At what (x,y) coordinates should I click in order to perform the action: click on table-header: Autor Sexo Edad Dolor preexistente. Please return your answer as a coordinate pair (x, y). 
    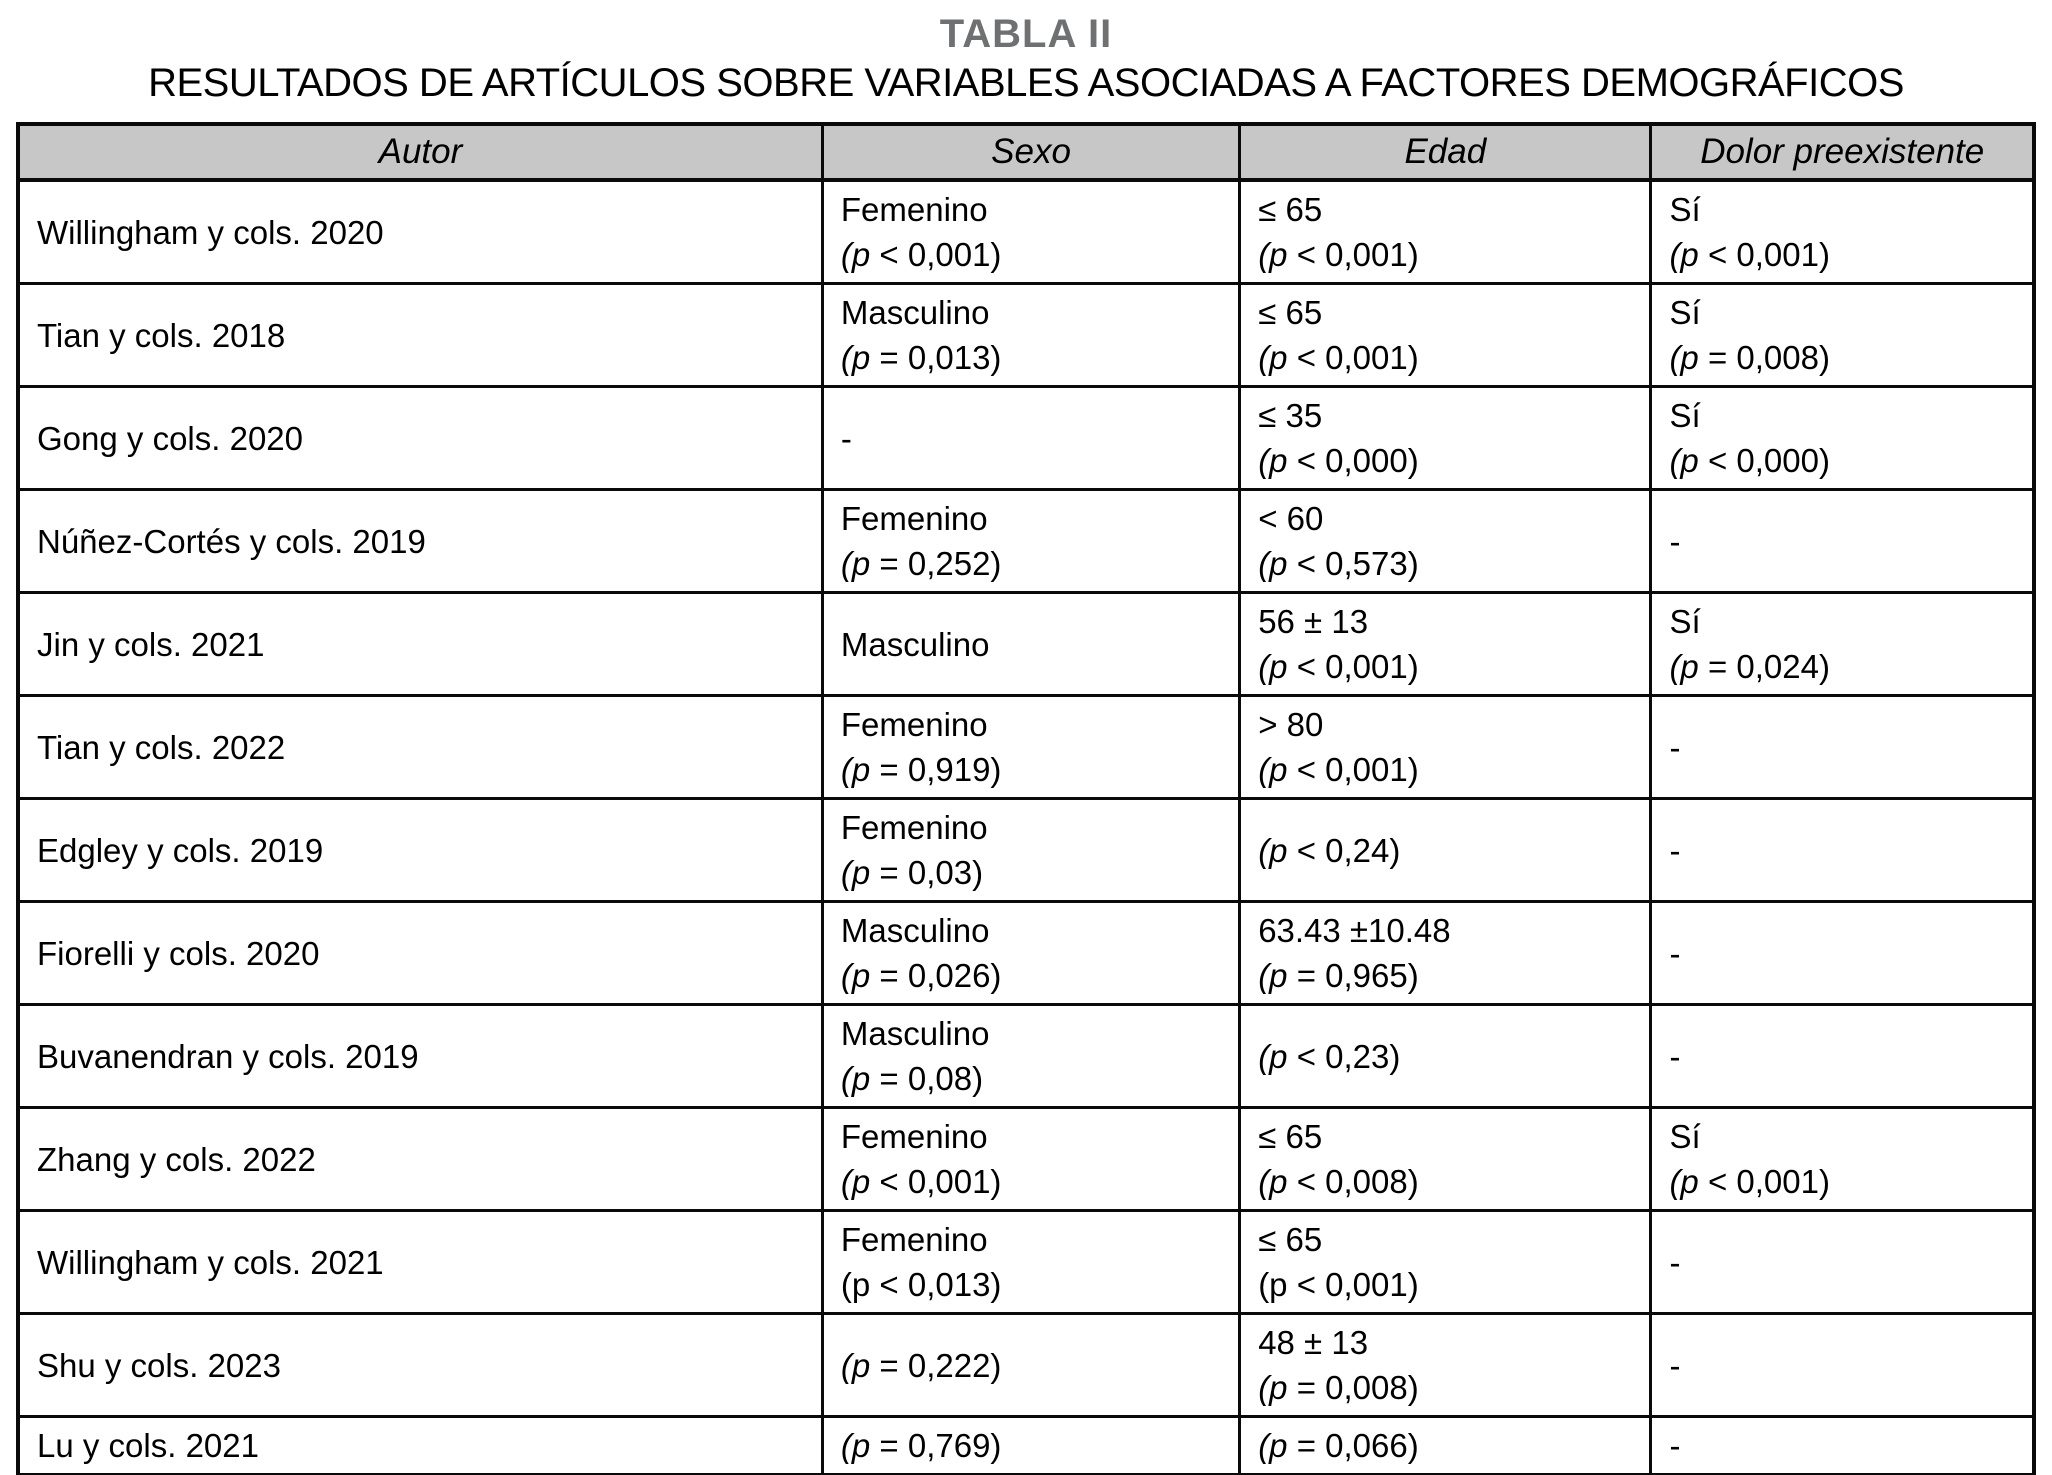
    Looking at the image, I should click on (1026, 152).